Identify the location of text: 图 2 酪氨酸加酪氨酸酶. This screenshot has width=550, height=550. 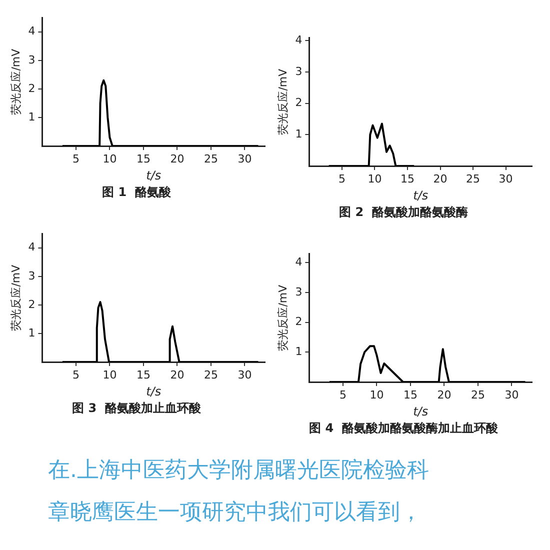
(403, 211).